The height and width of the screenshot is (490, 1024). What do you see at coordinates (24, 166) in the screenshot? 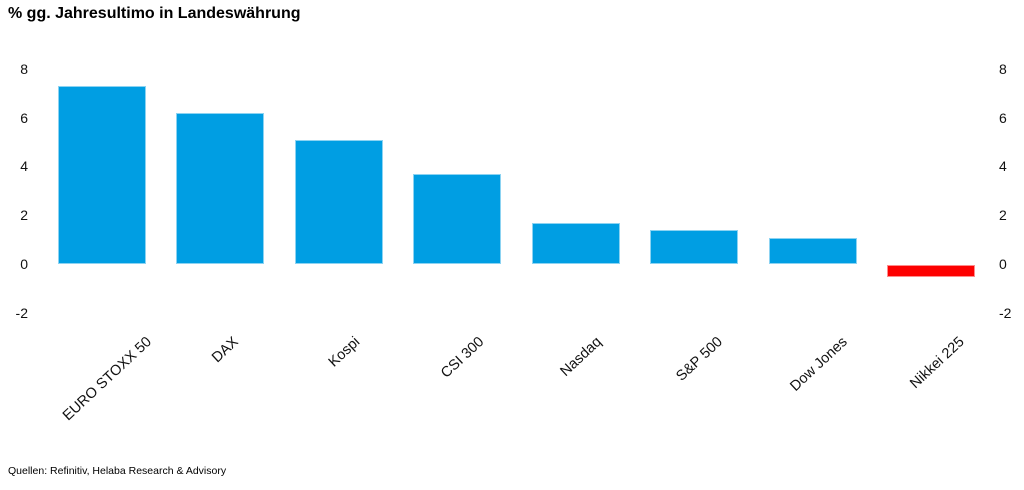
I see `y-tick-left-4: 4` at bounding box center [24, 166].